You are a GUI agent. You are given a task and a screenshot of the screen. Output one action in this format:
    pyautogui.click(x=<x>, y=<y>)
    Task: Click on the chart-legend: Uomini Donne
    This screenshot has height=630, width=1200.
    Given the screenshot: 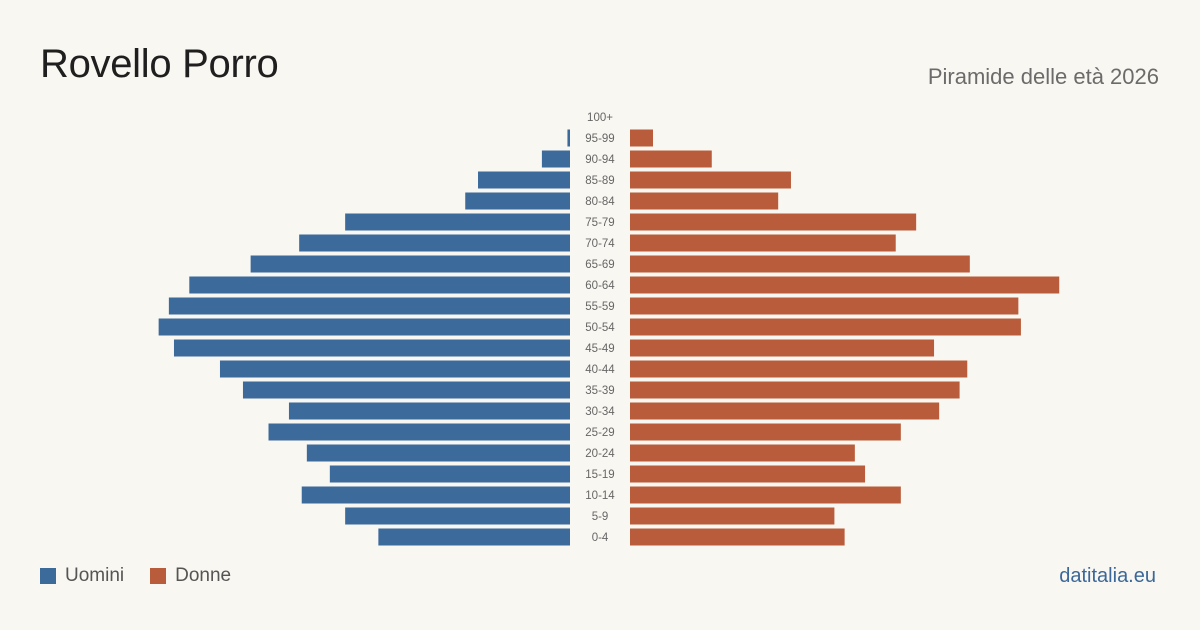 What is the action you would take?
    pyautogui.click(x=148, y=576)
    